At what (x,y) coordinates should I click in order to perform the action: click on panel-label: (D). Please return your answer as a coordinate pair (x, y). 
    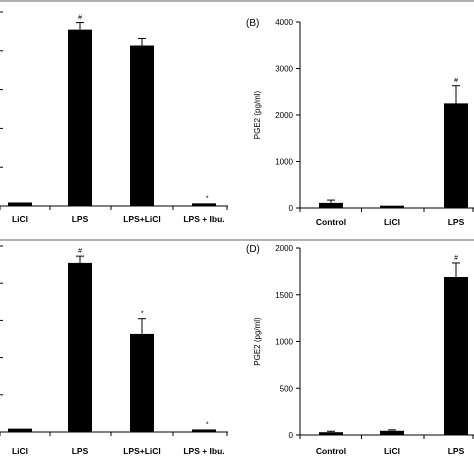
    Looking at the image, I should click on (253, 249).